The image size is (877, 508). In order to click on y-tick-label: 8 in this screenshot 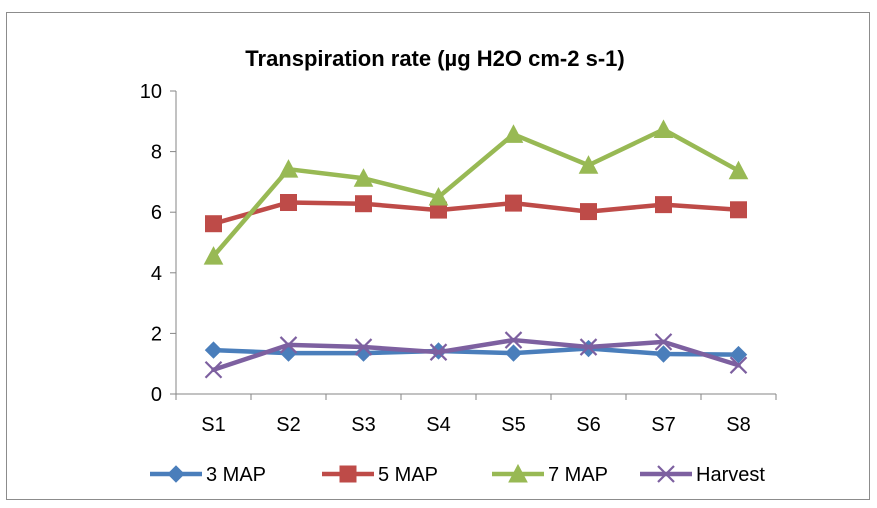, I will do `click(156, 153)`.